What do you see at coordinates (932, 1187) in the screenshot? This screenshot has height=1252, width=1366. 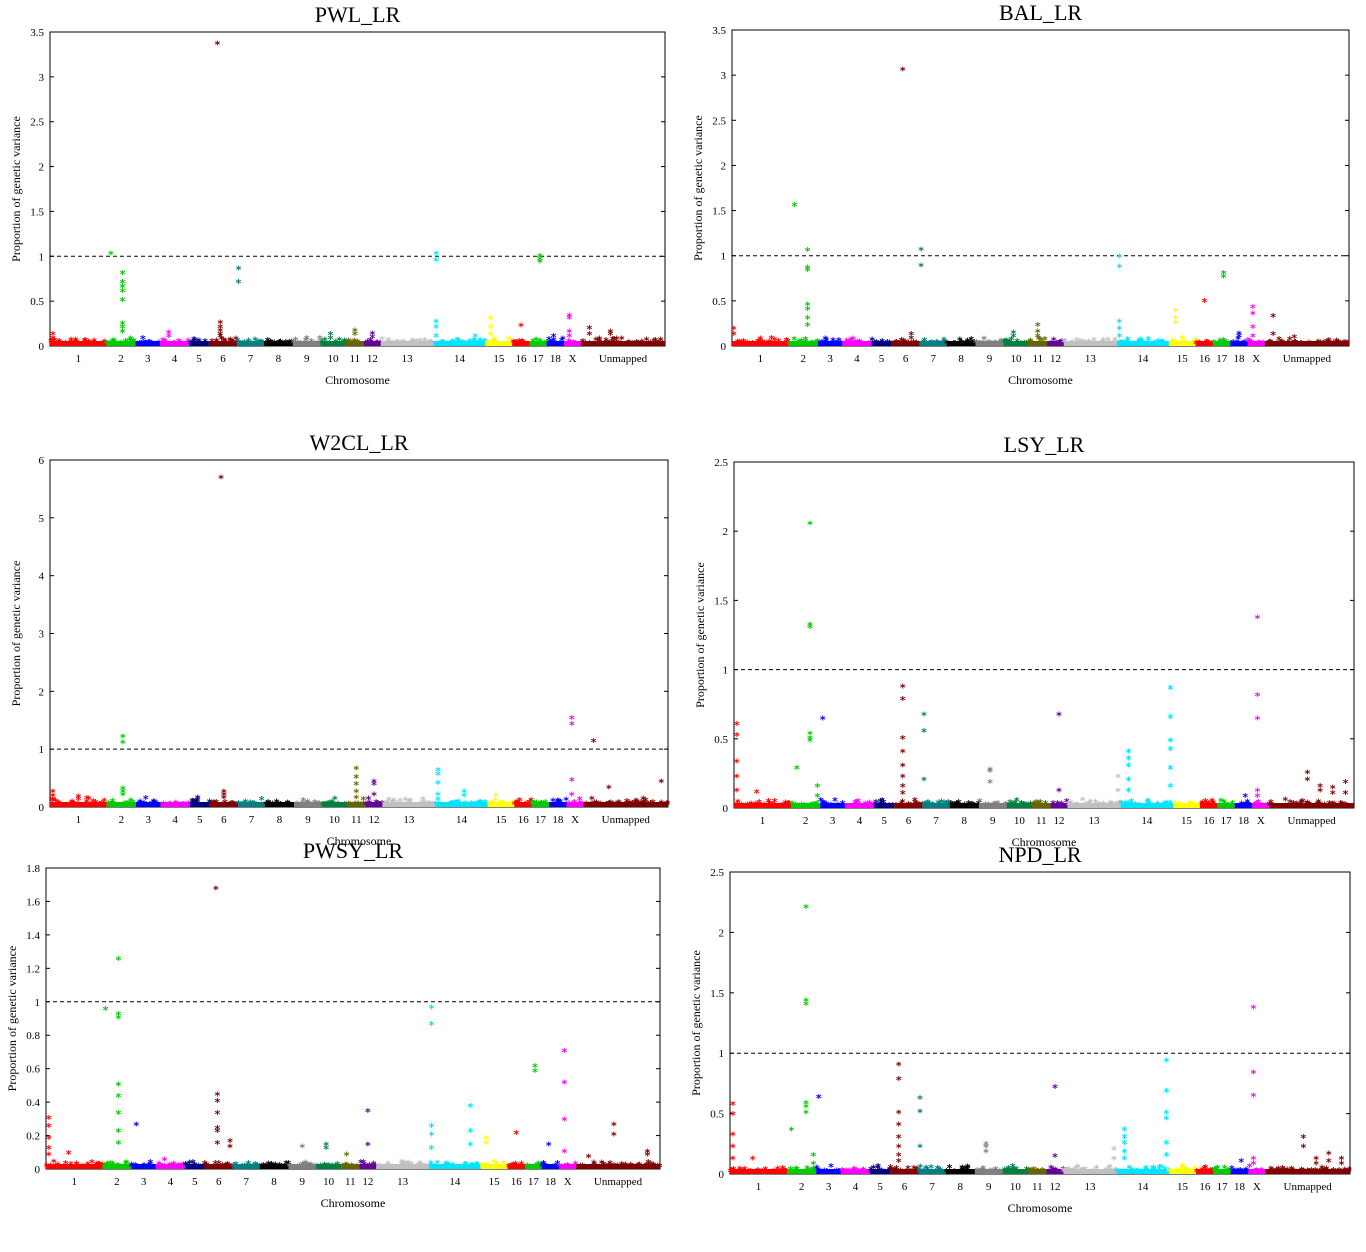 I see `chromosome-label: 7` at bounding box center [932, 1187].